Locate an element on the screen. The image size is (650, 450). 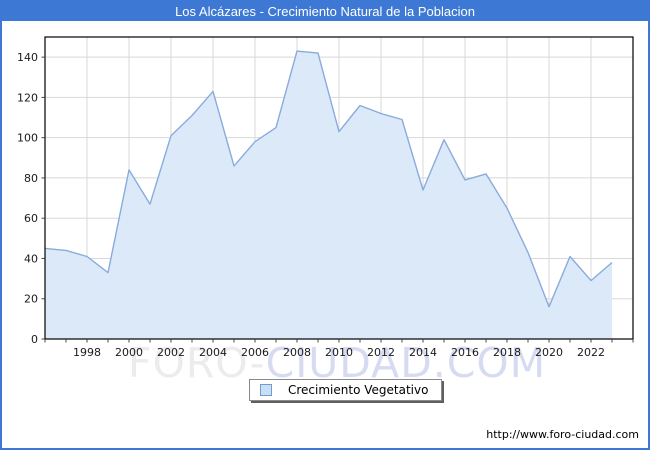
y-tick-label: 0 is located at coordinates (34, 339).